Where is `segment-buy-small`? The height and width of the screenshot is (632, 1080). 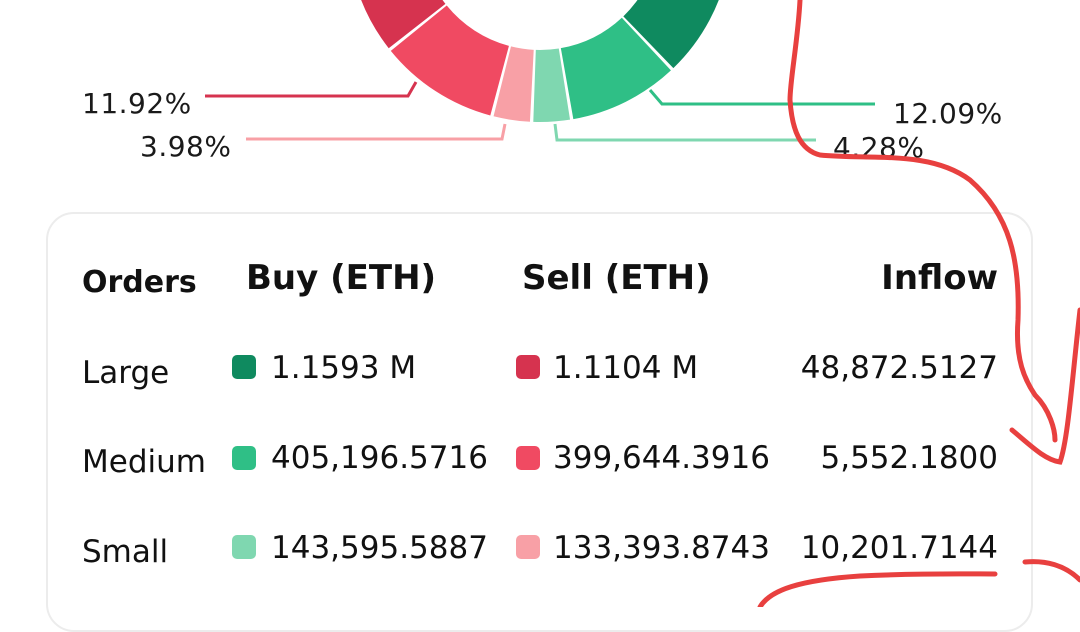
segment-buy-small is located at coordinates (552, 85).